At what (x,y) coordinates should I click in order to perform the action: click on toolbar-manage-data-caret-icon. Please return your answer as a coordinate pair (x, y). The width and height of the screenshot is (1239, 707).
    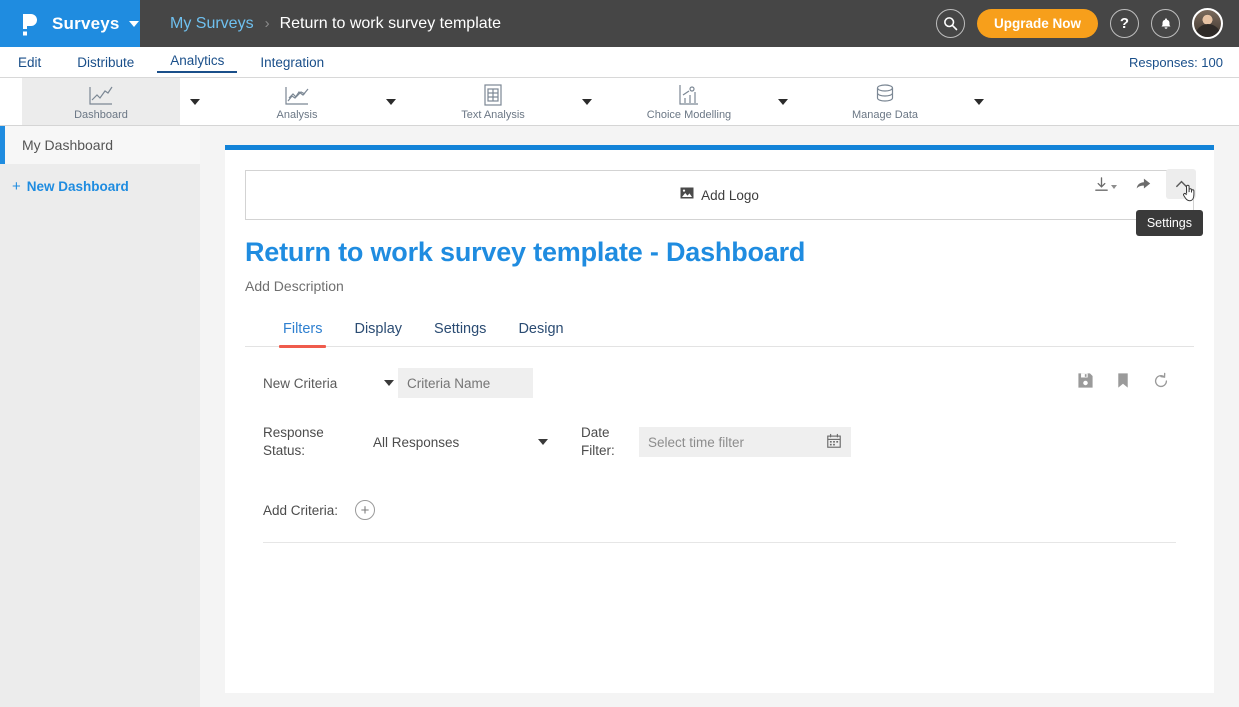
    Looking at the image, I should click on (979, 101).